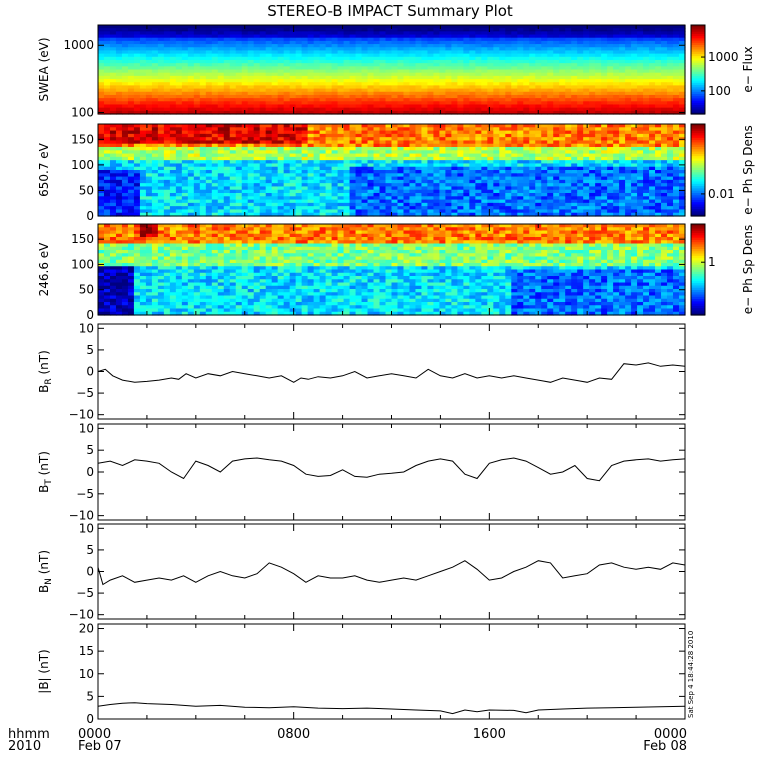 This screenshot has height=780, width=780. Describe the element at coordinates (44, 269) in the screenshot. I see `y-axis-label: 246.6 eV` at that location.